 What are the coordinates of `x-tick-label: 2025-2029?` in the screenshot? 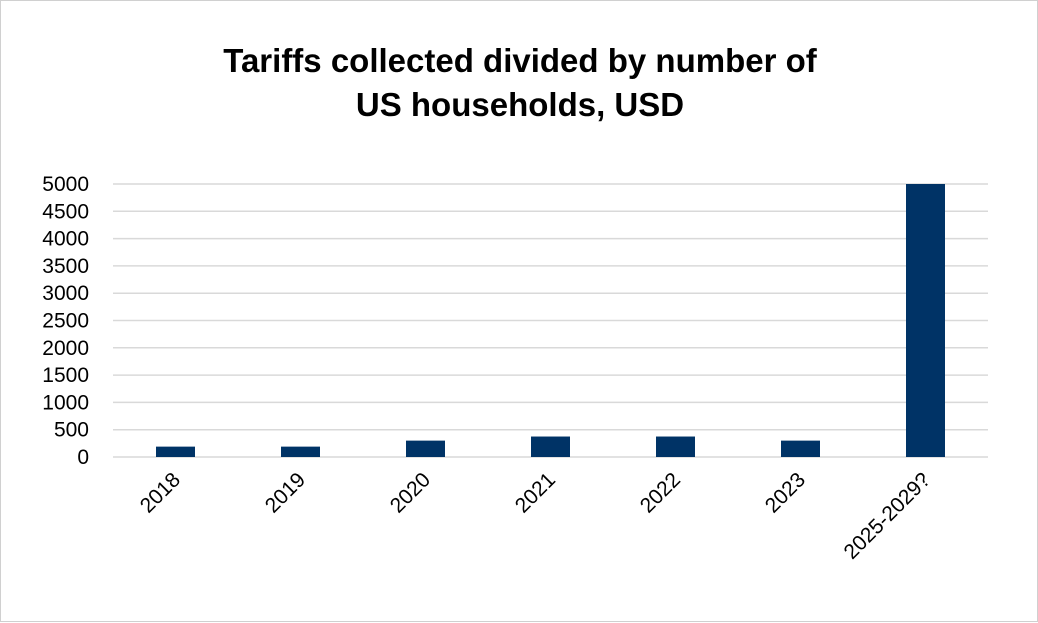 It's located at (887, 516).